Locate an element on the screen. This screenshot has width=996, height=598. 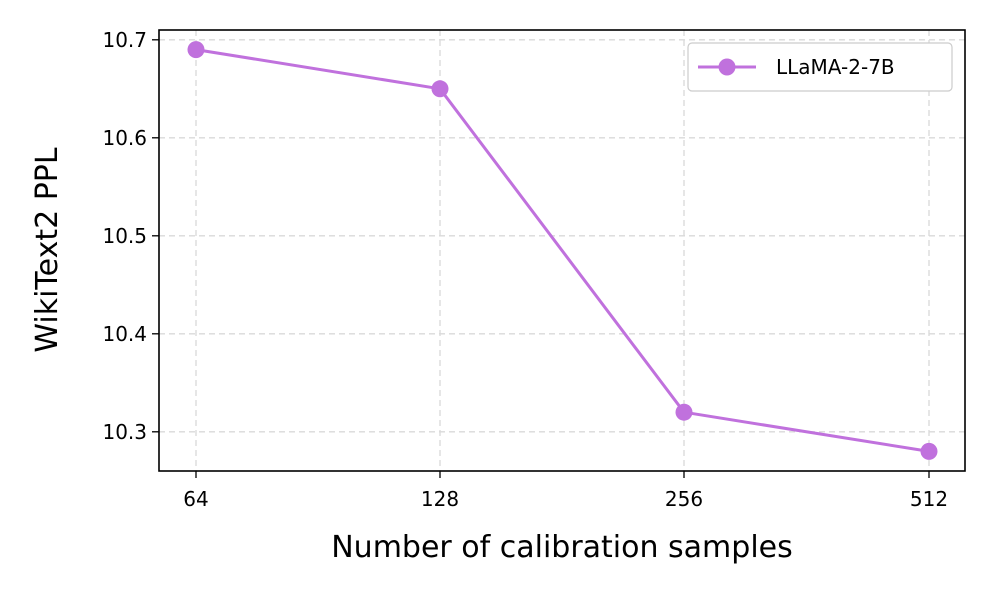
y-tick-label: 10.7 is located at coordinates (124, 40).